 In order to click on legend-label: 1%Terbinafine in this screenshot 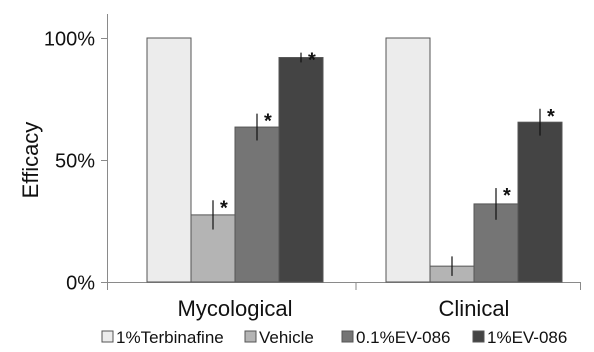, I will do `click(170, 337)`.